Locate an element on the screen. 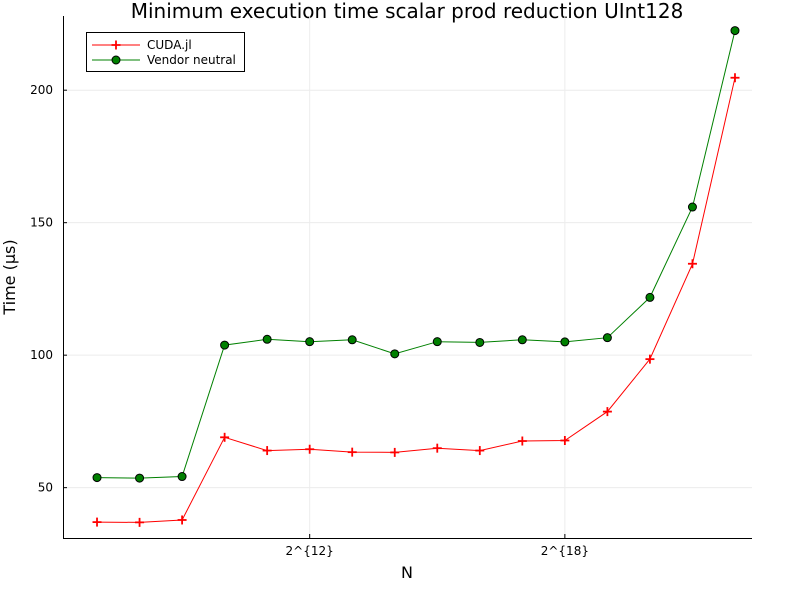 The width and height of the screenshot is (800, 600). legend-box is located at coordinates (165, 52).